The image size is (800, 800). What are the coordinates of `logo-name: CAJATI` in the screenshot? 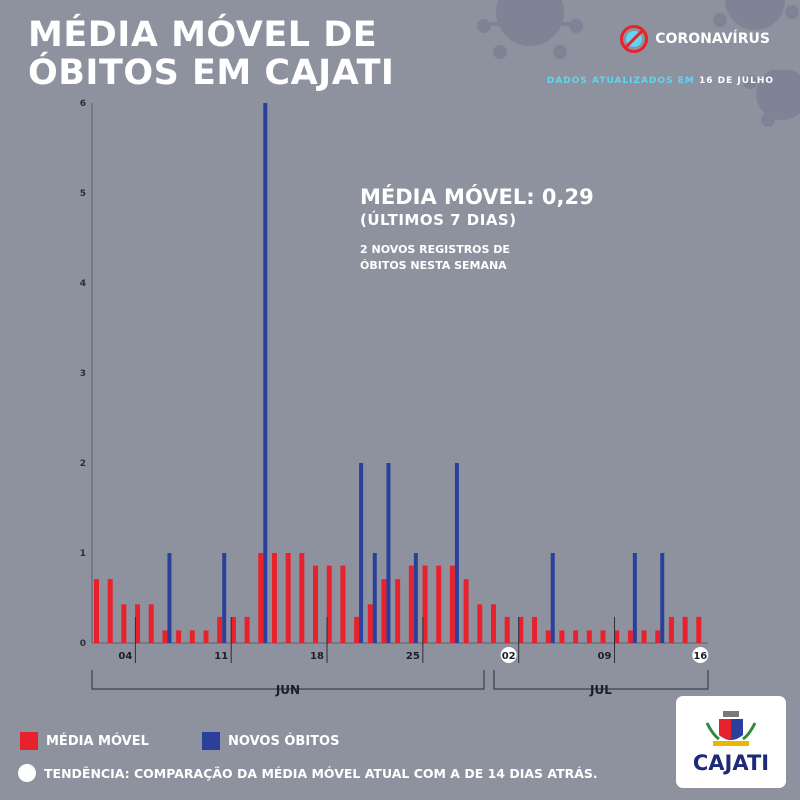 It's located at (731, 763).